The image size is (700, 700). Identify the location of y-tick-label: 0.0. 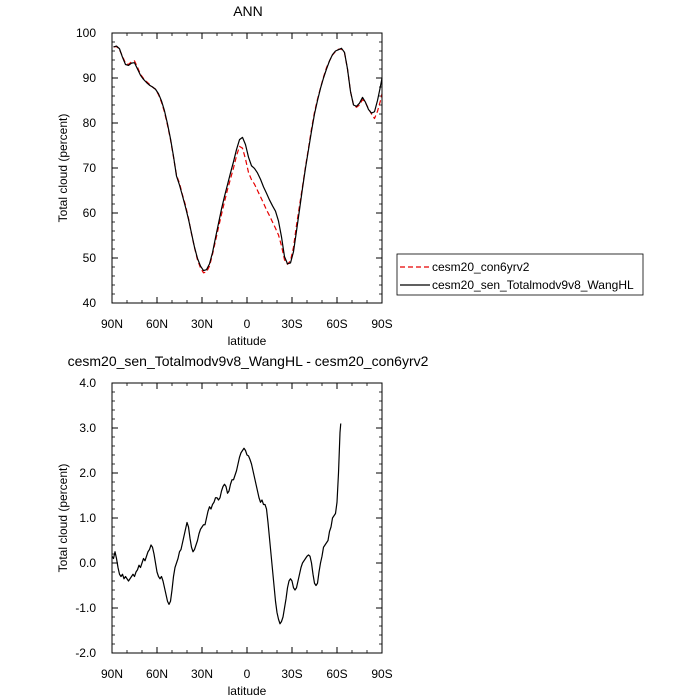
(87, 563).